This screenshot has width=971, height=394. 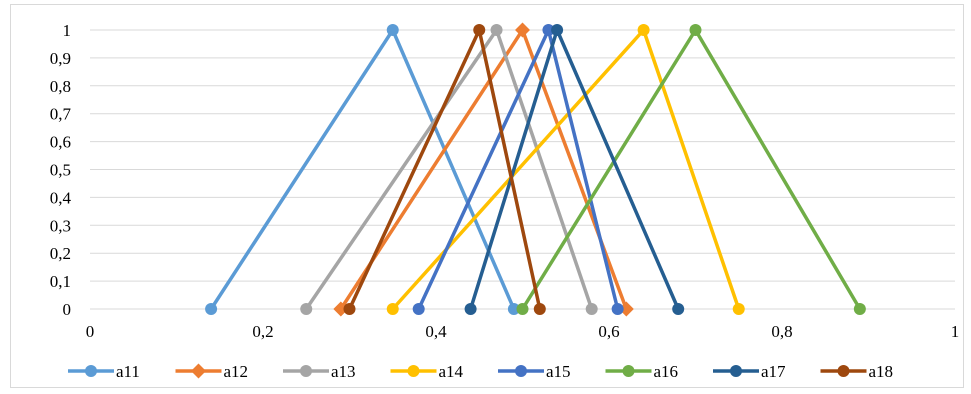 What do you see at coordinates (480, 371) in the screenshot?
I see `legend: a11 a12 a13 a14 a15 a16 a17 a18` at bounding box center [480, 371].